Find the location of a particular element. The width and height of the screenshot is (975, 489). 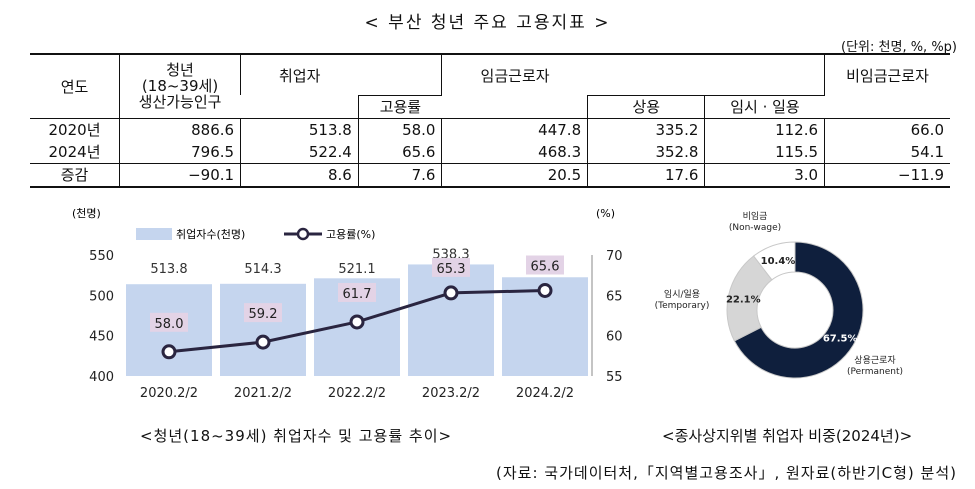

x-tick-label: 2022.2/2 is located at coordinates (357, 393).